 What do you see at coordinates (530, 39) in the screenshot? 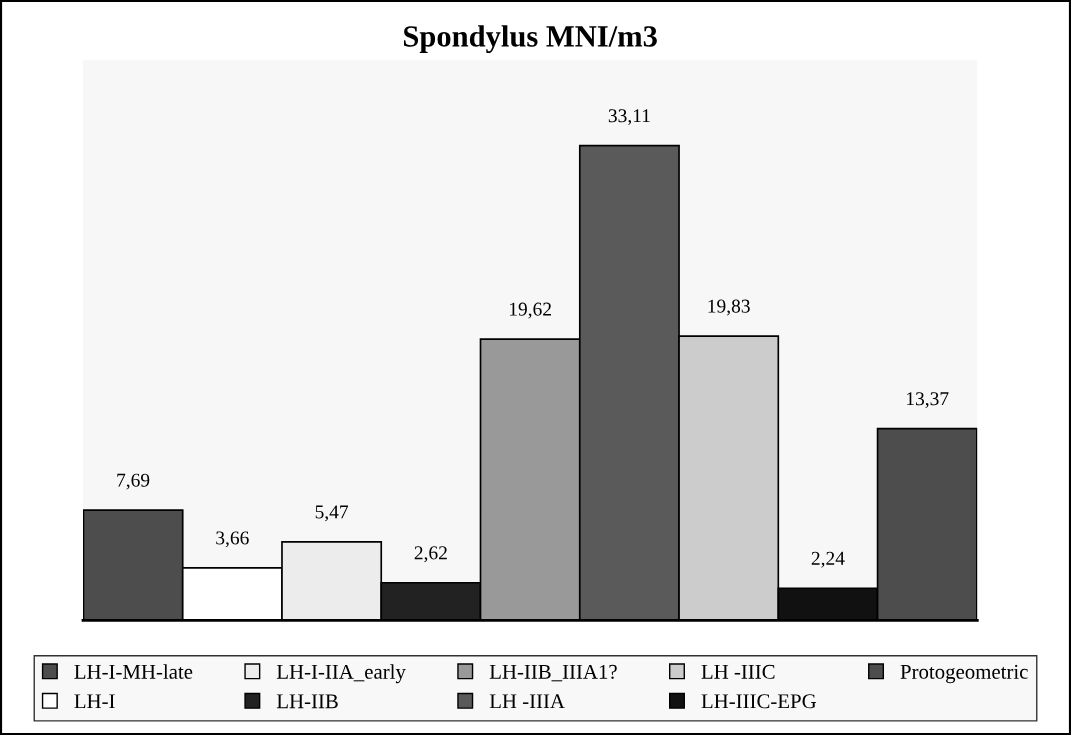
I see `chart-title: Spondylus MNI/m3` at bounding box center [530, 39].